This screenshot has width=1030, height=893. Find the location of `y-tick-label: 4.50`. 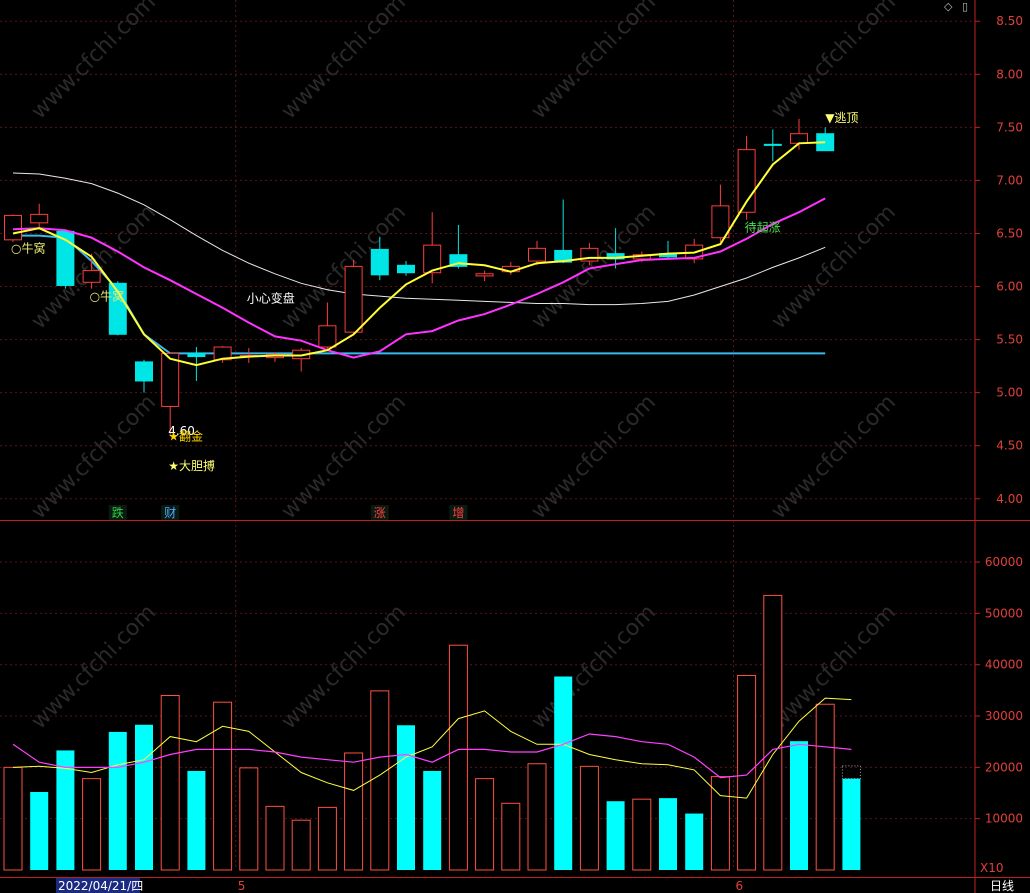

y-tick-label: 4.50 is located at coordinates (1009, 446).